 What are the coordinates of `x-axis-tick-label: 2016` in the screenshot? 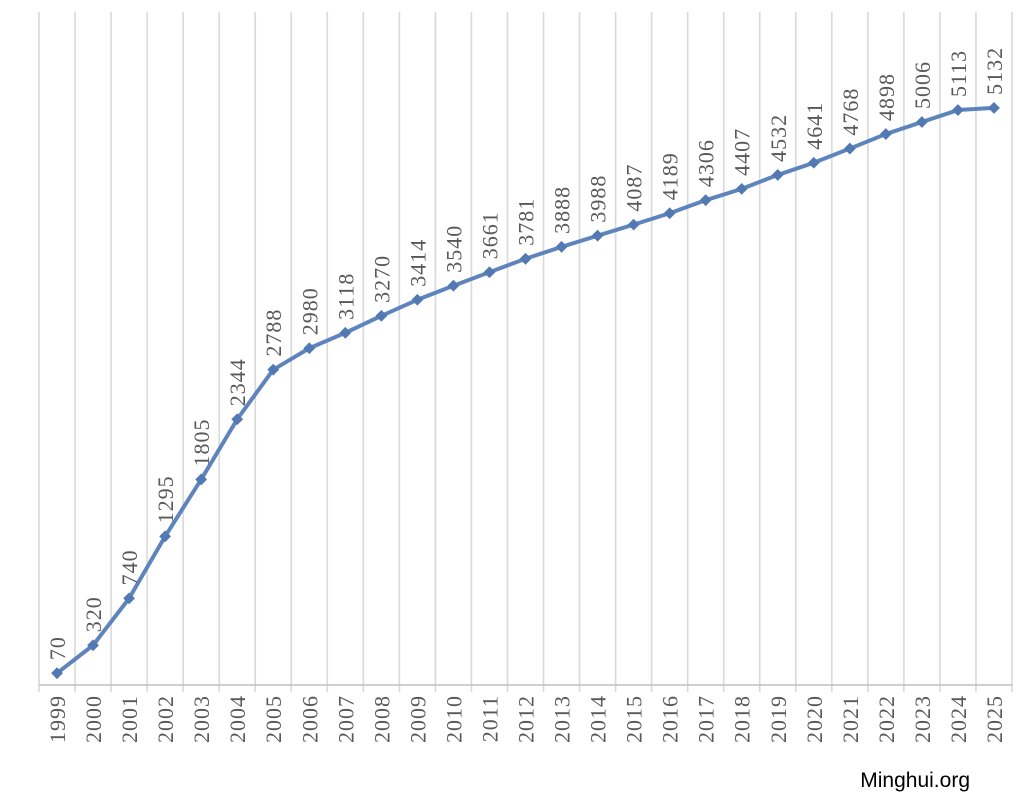 It's located at (670, 719).